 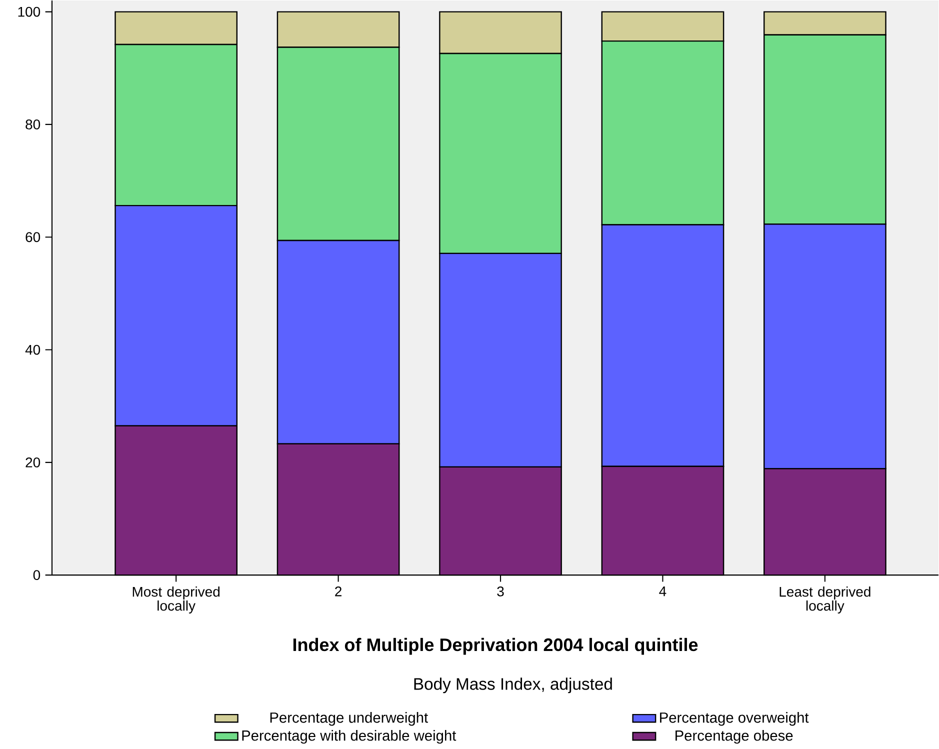 I want to click on legend-label: Percentage obese, so click(x=734, y=737).